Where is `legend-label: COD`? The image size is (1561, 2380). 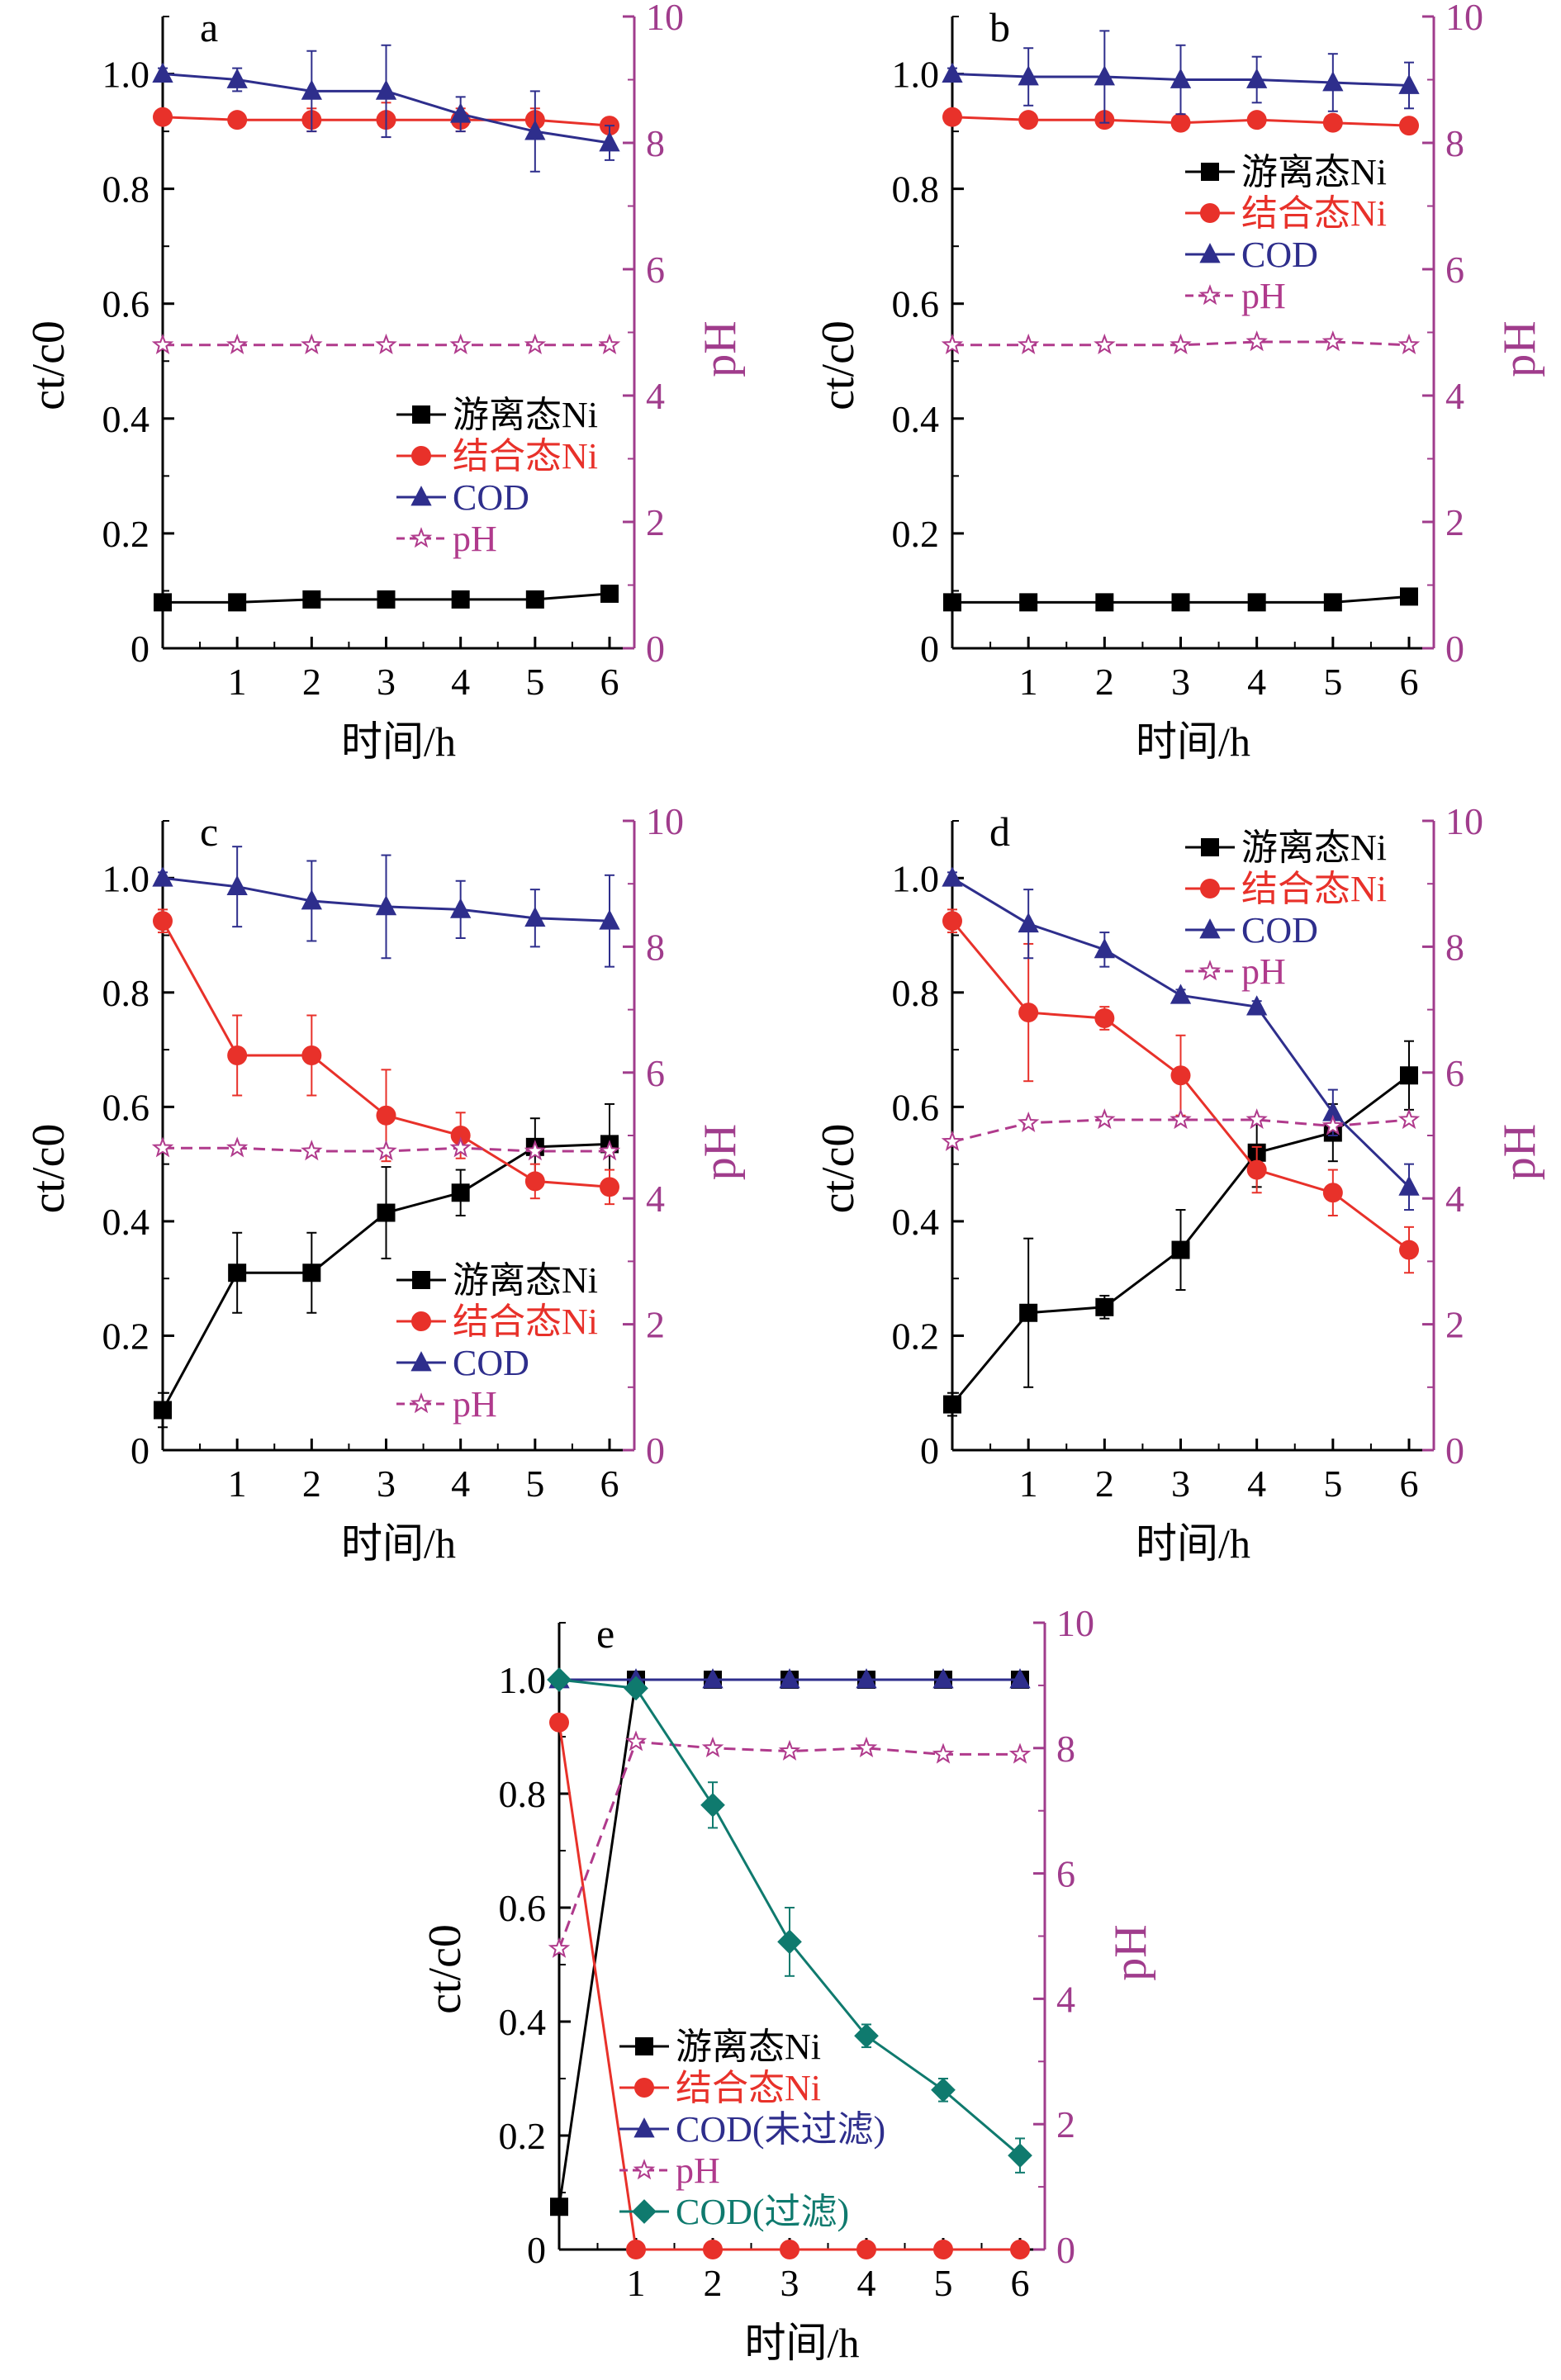 legend-label: COD is located at coordinates (491, 497).